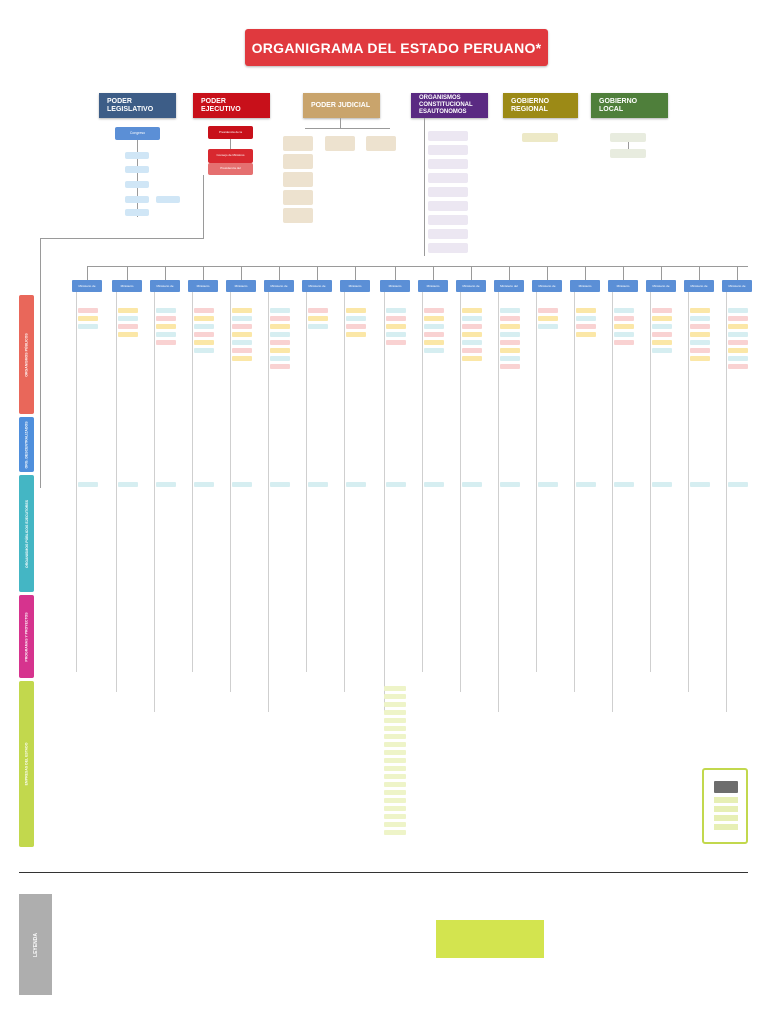 This screenshot has height=1024, width=768. I want to click on power-judicial: PODER JUDICIAL, so click(341, 105).